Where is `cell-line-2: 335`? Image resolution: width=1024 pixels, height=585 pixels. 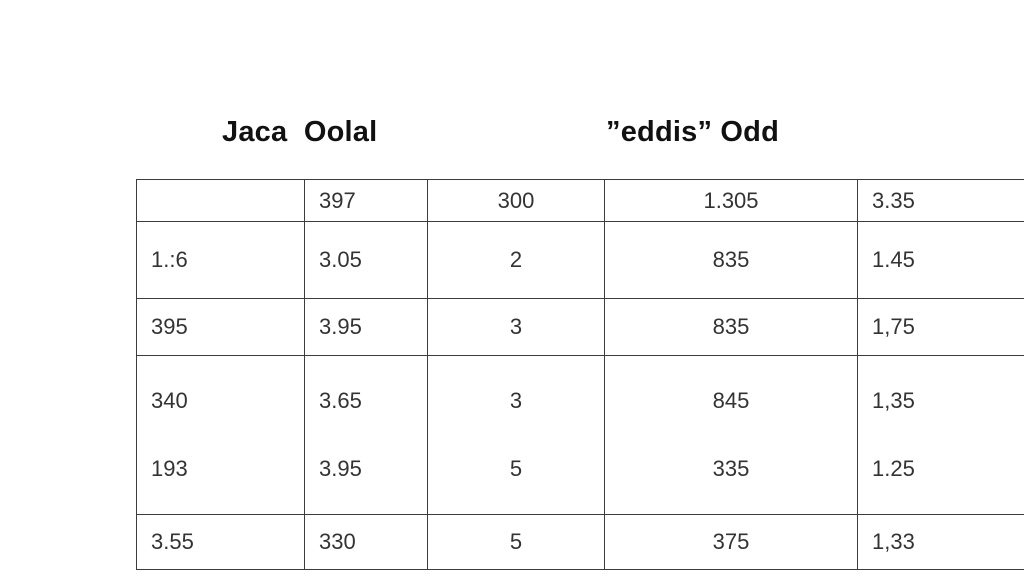 cell-line-2: 335 is located at coordinates (731, 468).